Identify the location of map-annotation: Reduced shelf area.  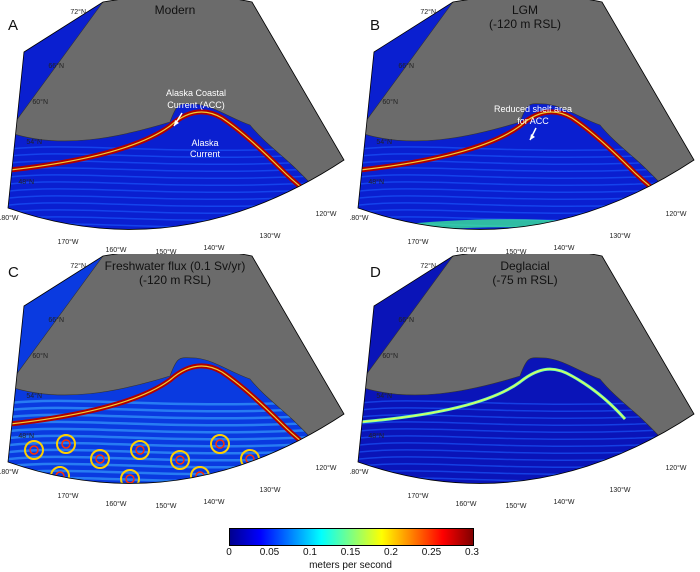
(533, 109).